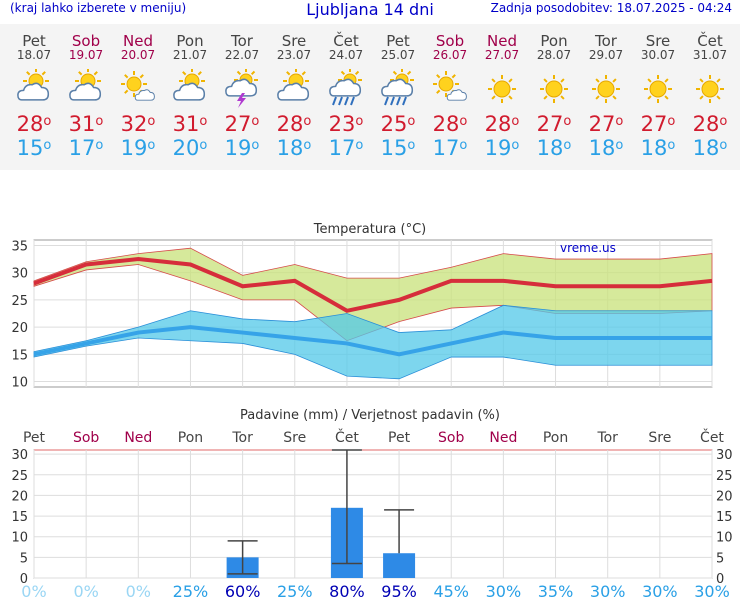 This screenshot has height=600, width=740. I want to click on day-column: Tor 29.07 27o 18o, so click(606, 92).